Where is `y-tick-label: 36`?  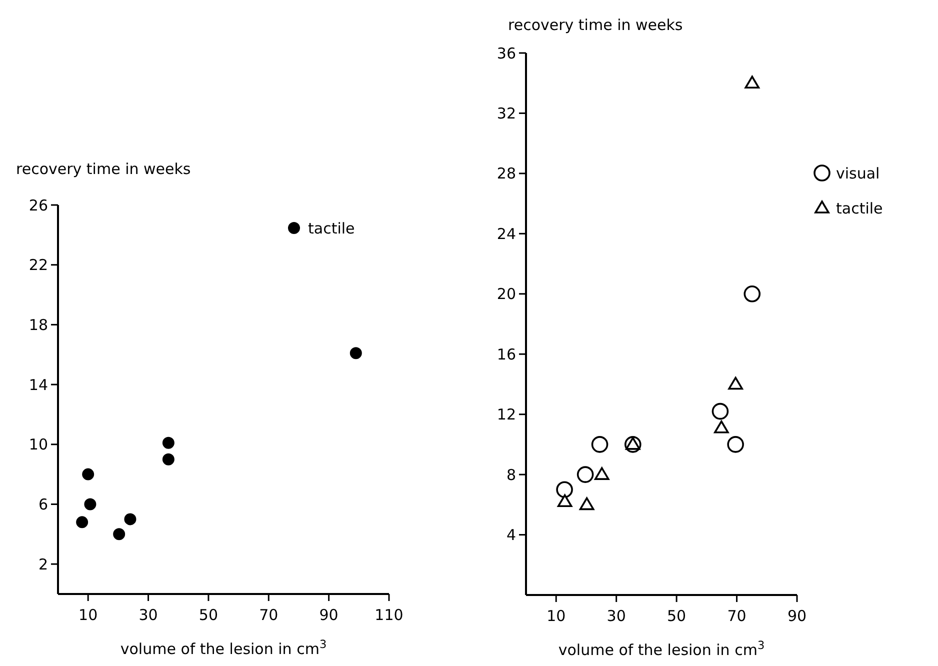 y-tick-label: 36 is located at coordinates (506, 53).